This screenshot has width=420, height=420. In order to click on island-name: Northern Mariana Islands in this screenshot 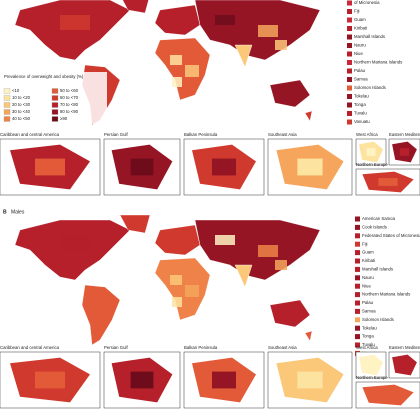, I will do `click(378, 62)`.